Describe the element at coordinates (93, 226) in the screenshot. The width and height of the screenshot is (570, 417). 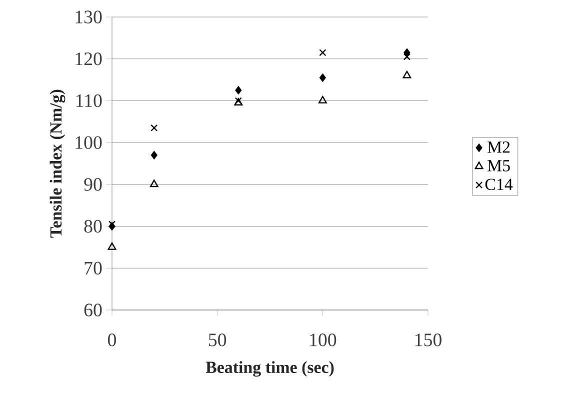
I see `y-tick-label: 80` at that location.